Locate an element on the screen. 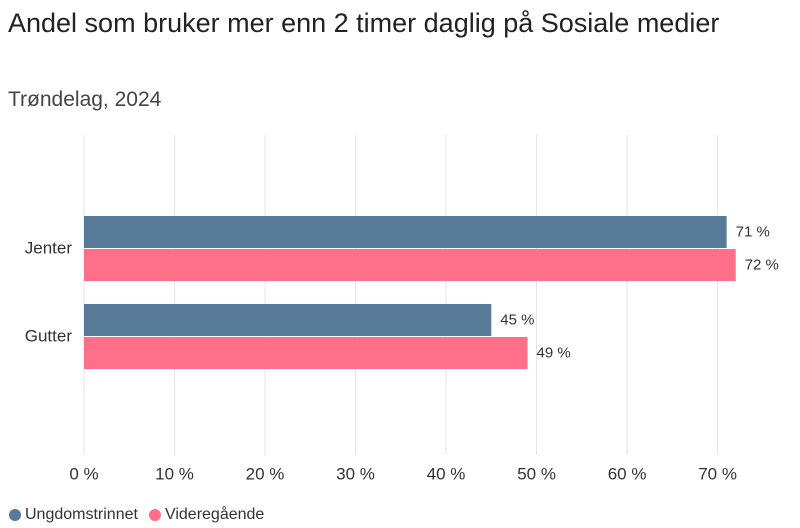 The width and height of the screenshot is (800, 528). data-label: 49 % is located at coordinates (554, 352).